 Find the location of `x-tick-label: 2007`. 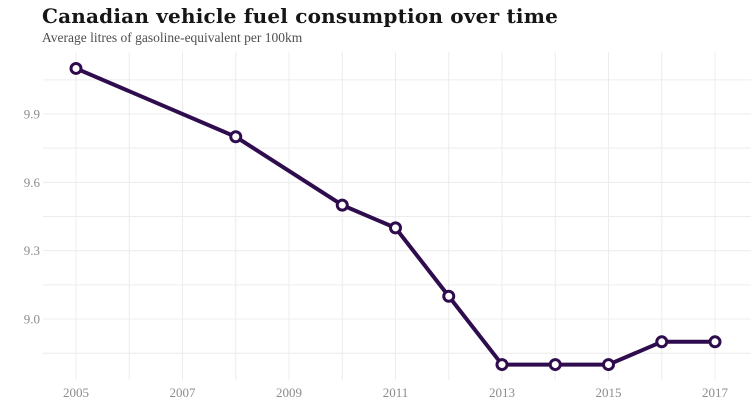

x-tick-label: 2007 is located at coordinates (183, 392).